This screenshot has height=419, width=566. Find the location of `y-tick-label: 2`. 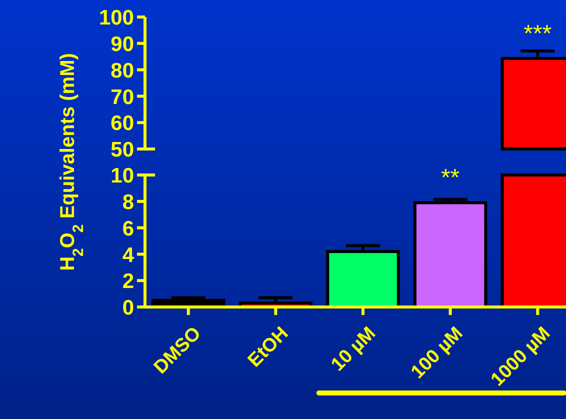

y-tick-label: 2 is located at coordinates (128, 282).